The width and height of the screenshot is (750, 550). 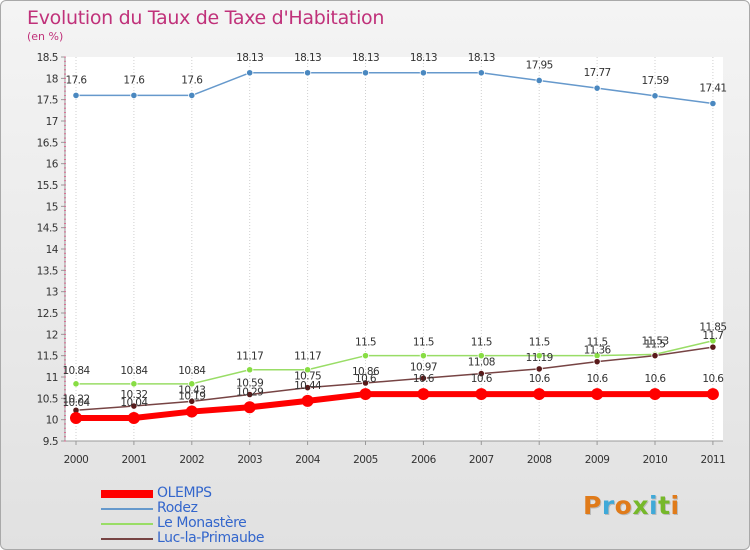 What do you see at coordinates (654, 81) in the screenshot?
I see `data-label-rodez: 17.59` at bounding box center [654, 81].